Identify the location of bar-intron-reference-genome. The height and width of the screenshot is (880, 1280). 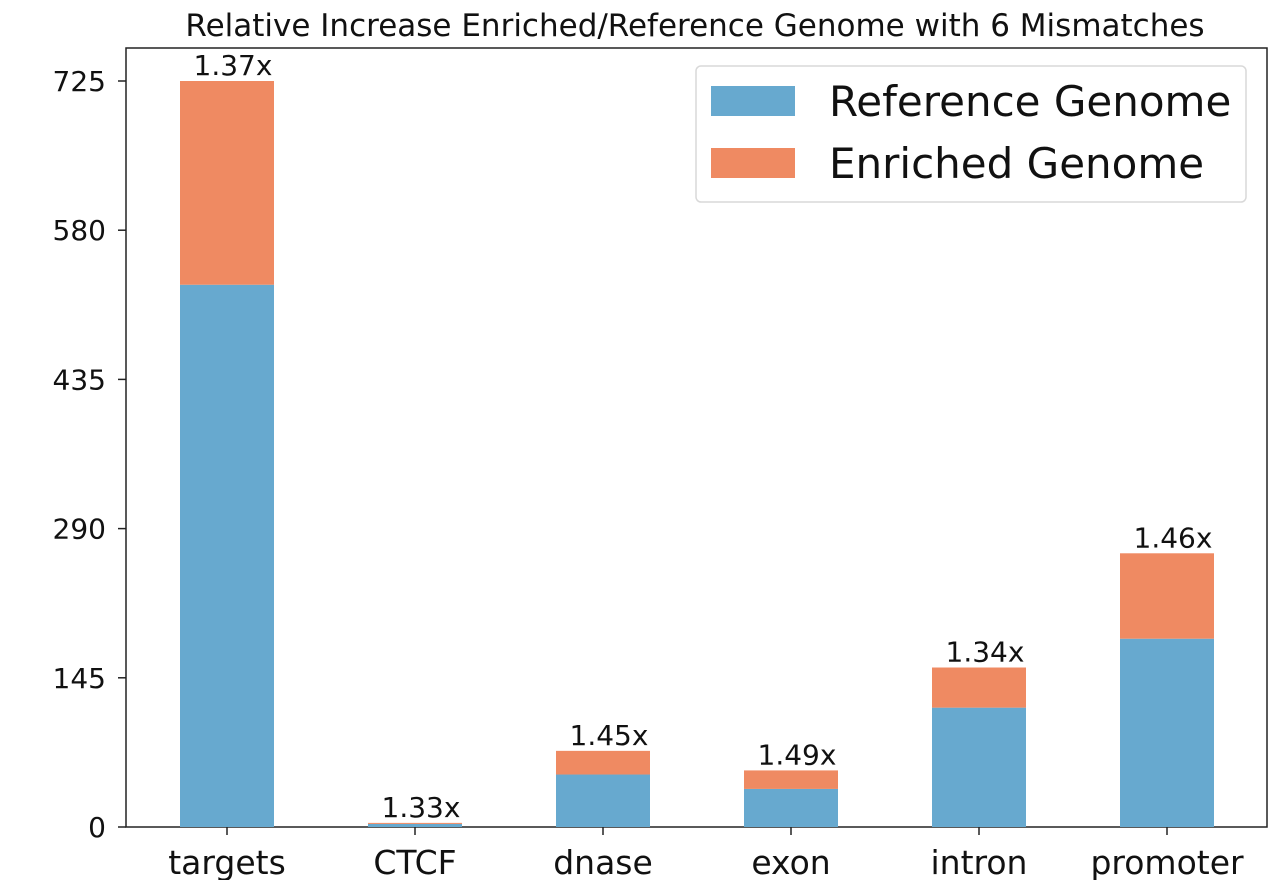
(979, 767).